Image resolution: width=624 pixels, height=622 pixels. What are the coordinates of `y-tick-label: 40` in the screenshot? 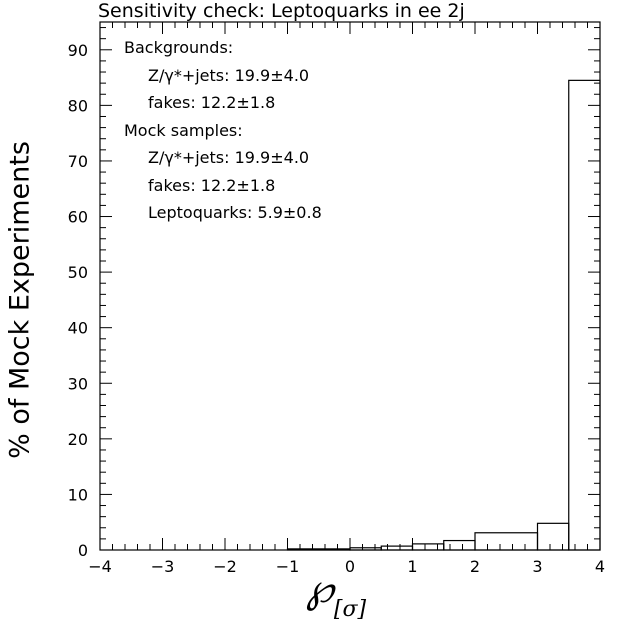 It's located at (78, 328).